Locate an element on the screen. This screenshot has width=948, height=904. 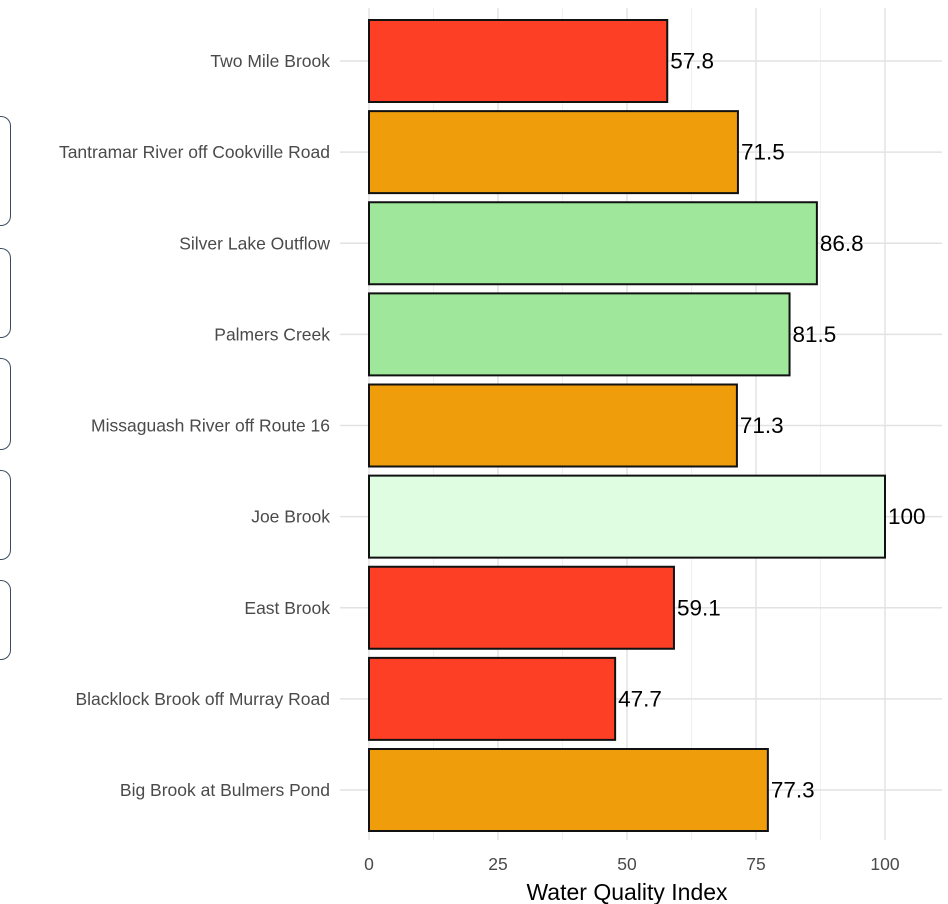
x-tick-label: 0 is located at coordinates (369, 864).